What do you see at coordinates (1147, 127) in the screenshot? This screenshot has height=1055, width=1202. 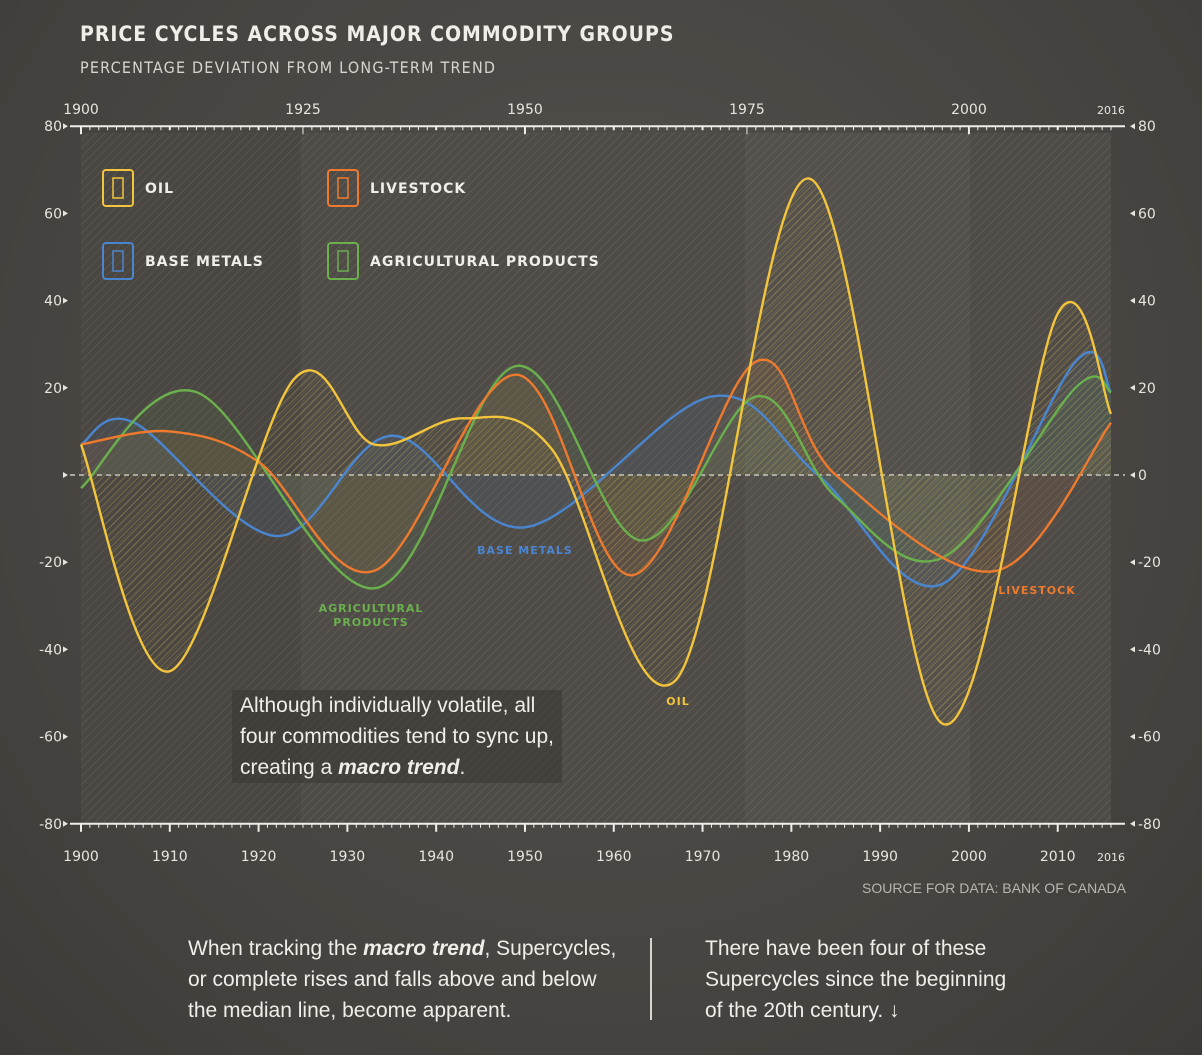 I see `right-axis-label: 80` at bounding box center [1147, 127].